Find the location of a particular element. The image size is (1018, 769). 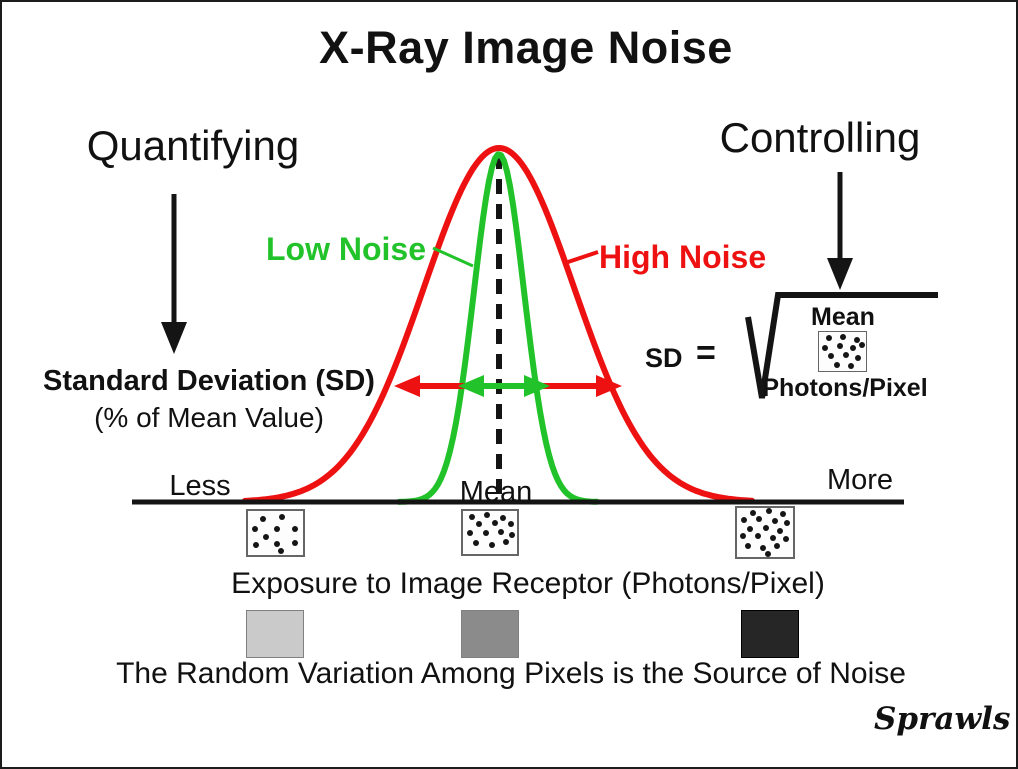

standard-deviation-label: Standard Deviation (SD) is located at coordinates (209, 381).